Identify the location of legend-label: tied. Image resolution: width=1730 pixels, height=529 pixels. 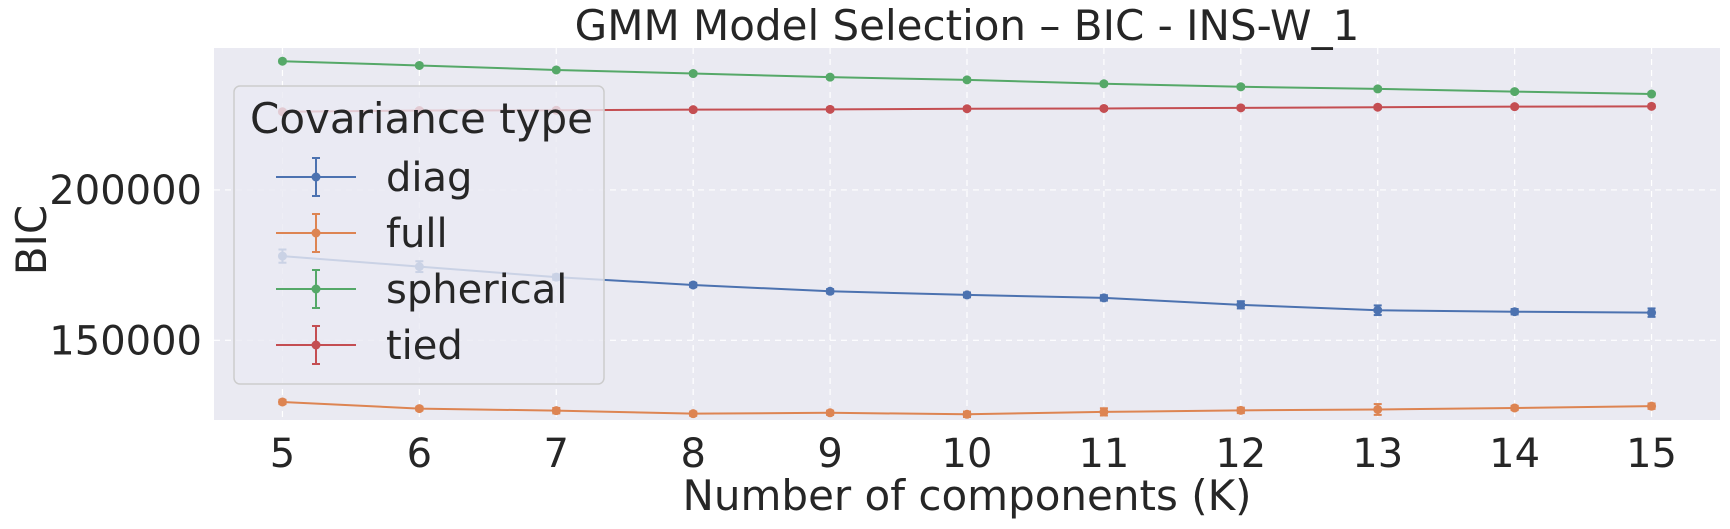
(424, 346).